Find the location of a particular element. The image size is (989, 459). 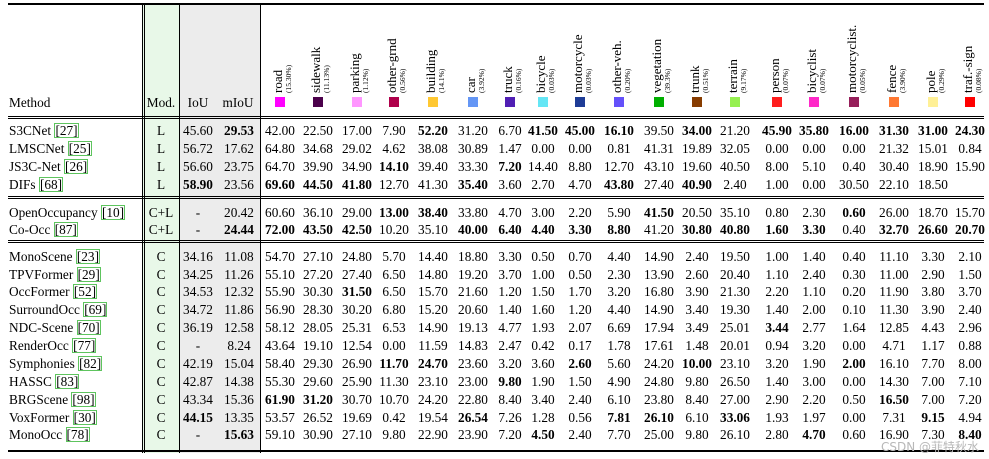

class-score-cell: 3.60 is located at coordinates (543, 363).